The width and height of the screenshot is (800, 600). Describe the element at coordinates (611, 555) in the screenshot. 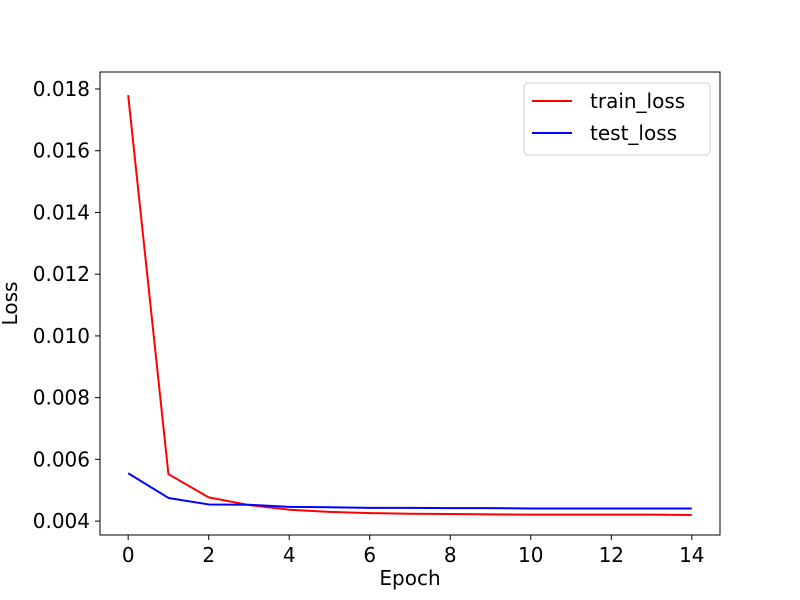

I see `x-tick-label: 12` at that location.